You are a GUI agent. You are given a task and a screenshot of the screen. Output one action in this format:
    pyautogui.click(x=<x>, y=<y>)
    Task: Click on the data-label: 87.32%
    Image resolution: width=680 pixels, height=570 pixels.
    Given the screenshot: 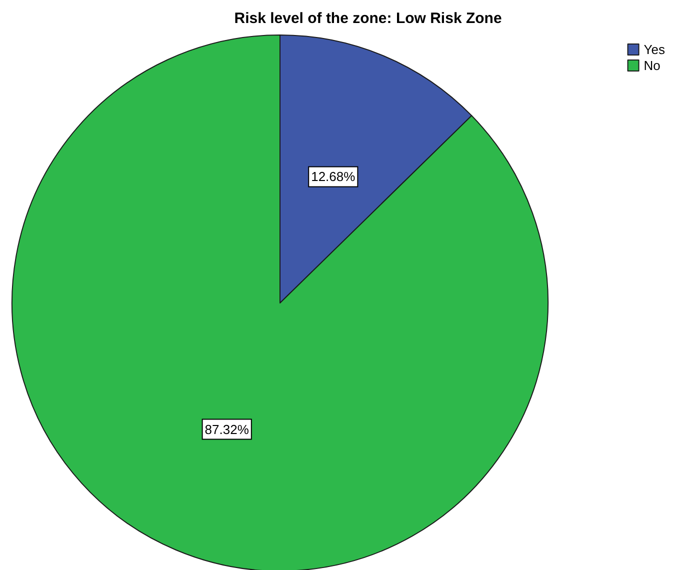 What is the action you would take?
    pyautogui.click(x=227, y=429)
    